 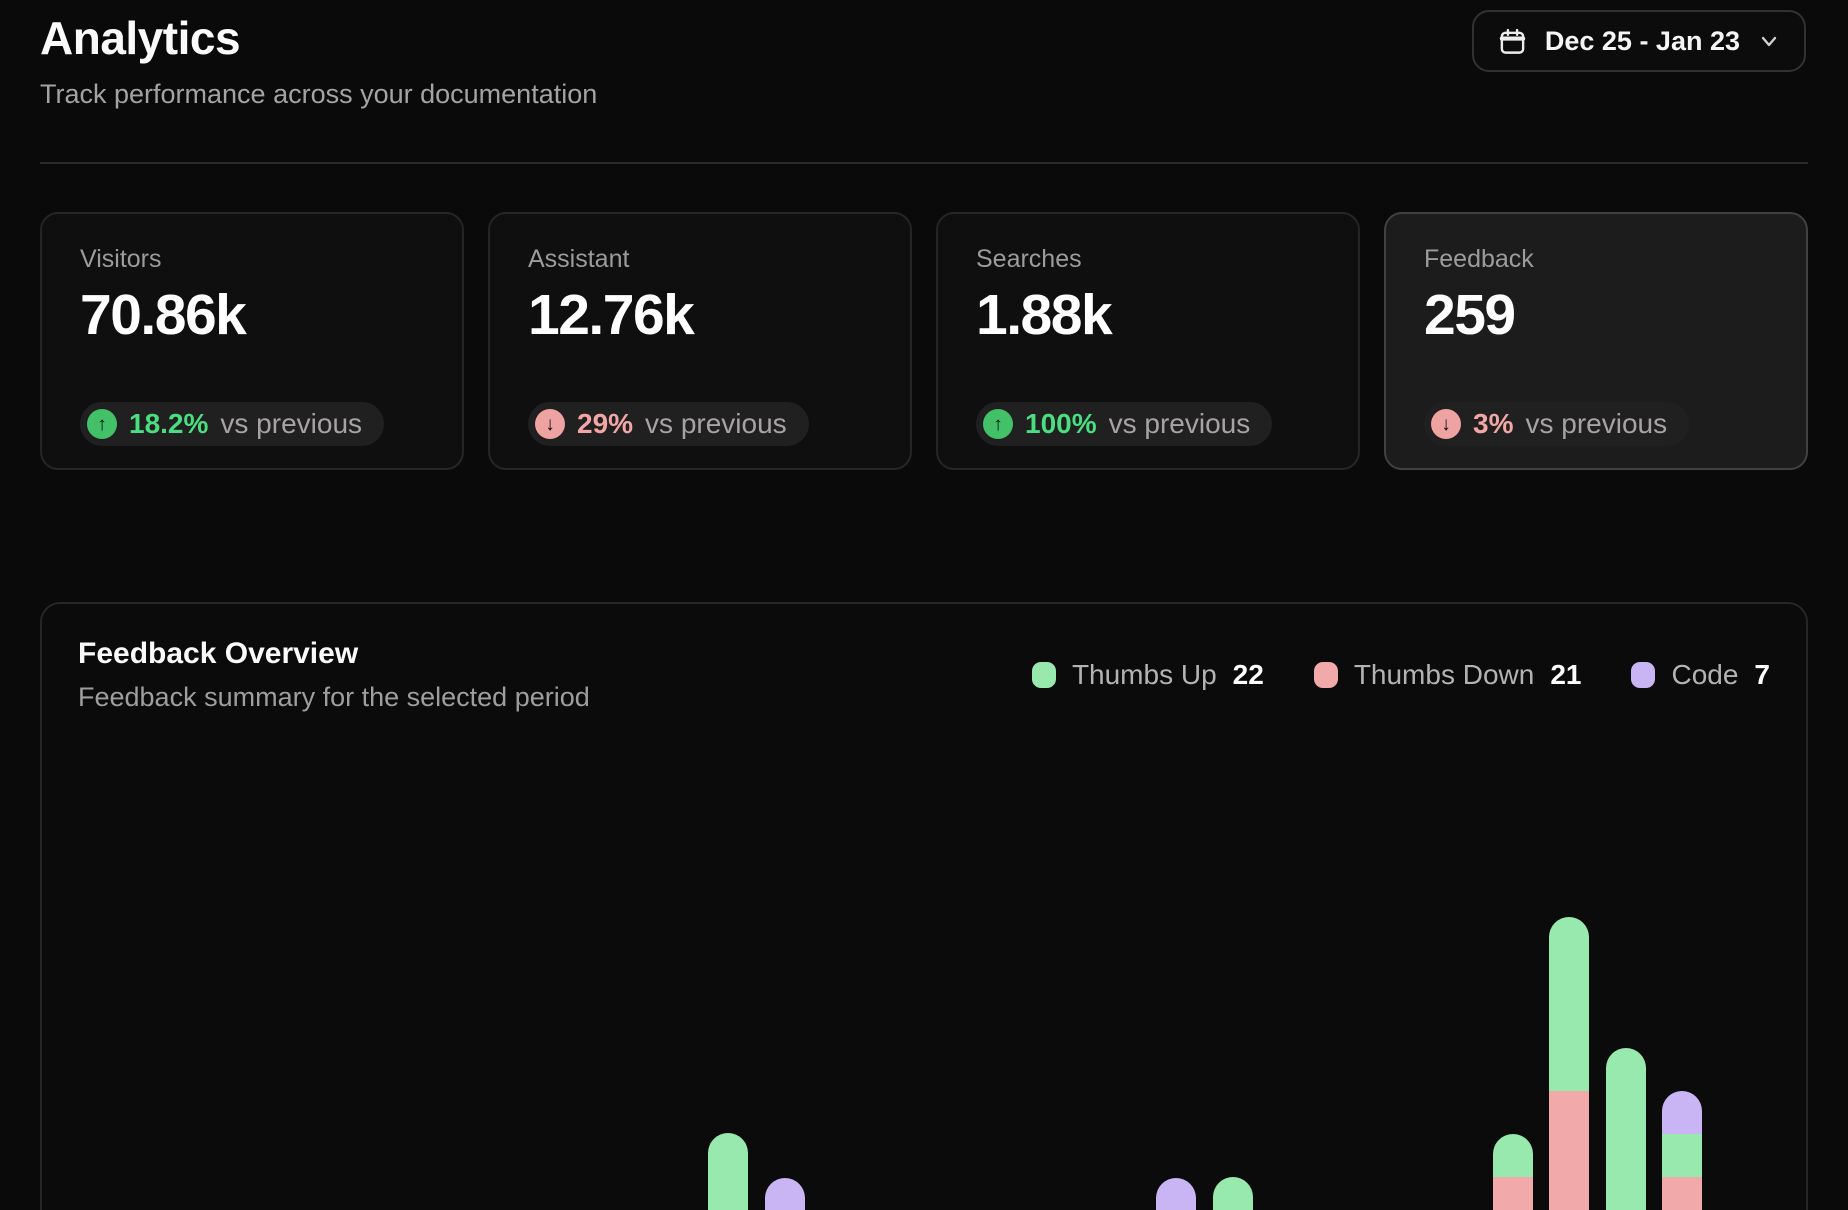 I want to click on chart-legend: Thumbs Up 22 Thumbs Down 21 Code 7, so click(x=1400, y=674).